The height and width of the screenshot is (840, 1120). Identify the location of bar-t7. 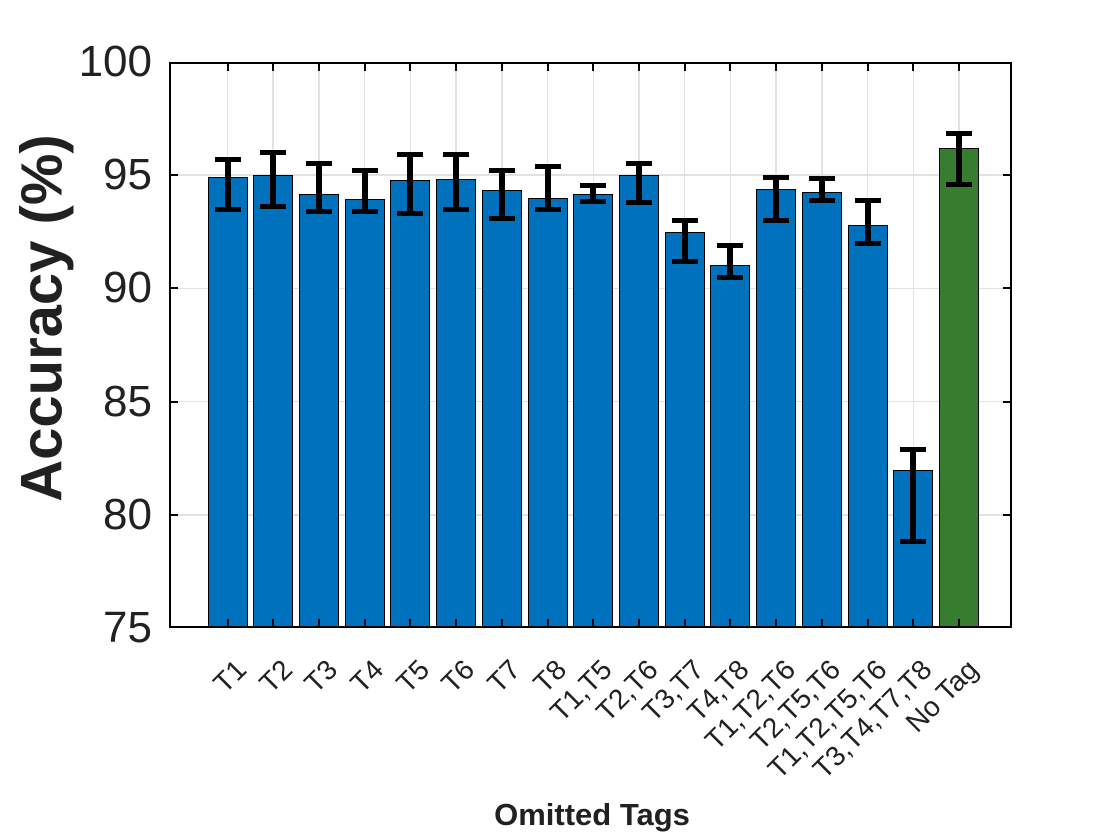
(501, 408).